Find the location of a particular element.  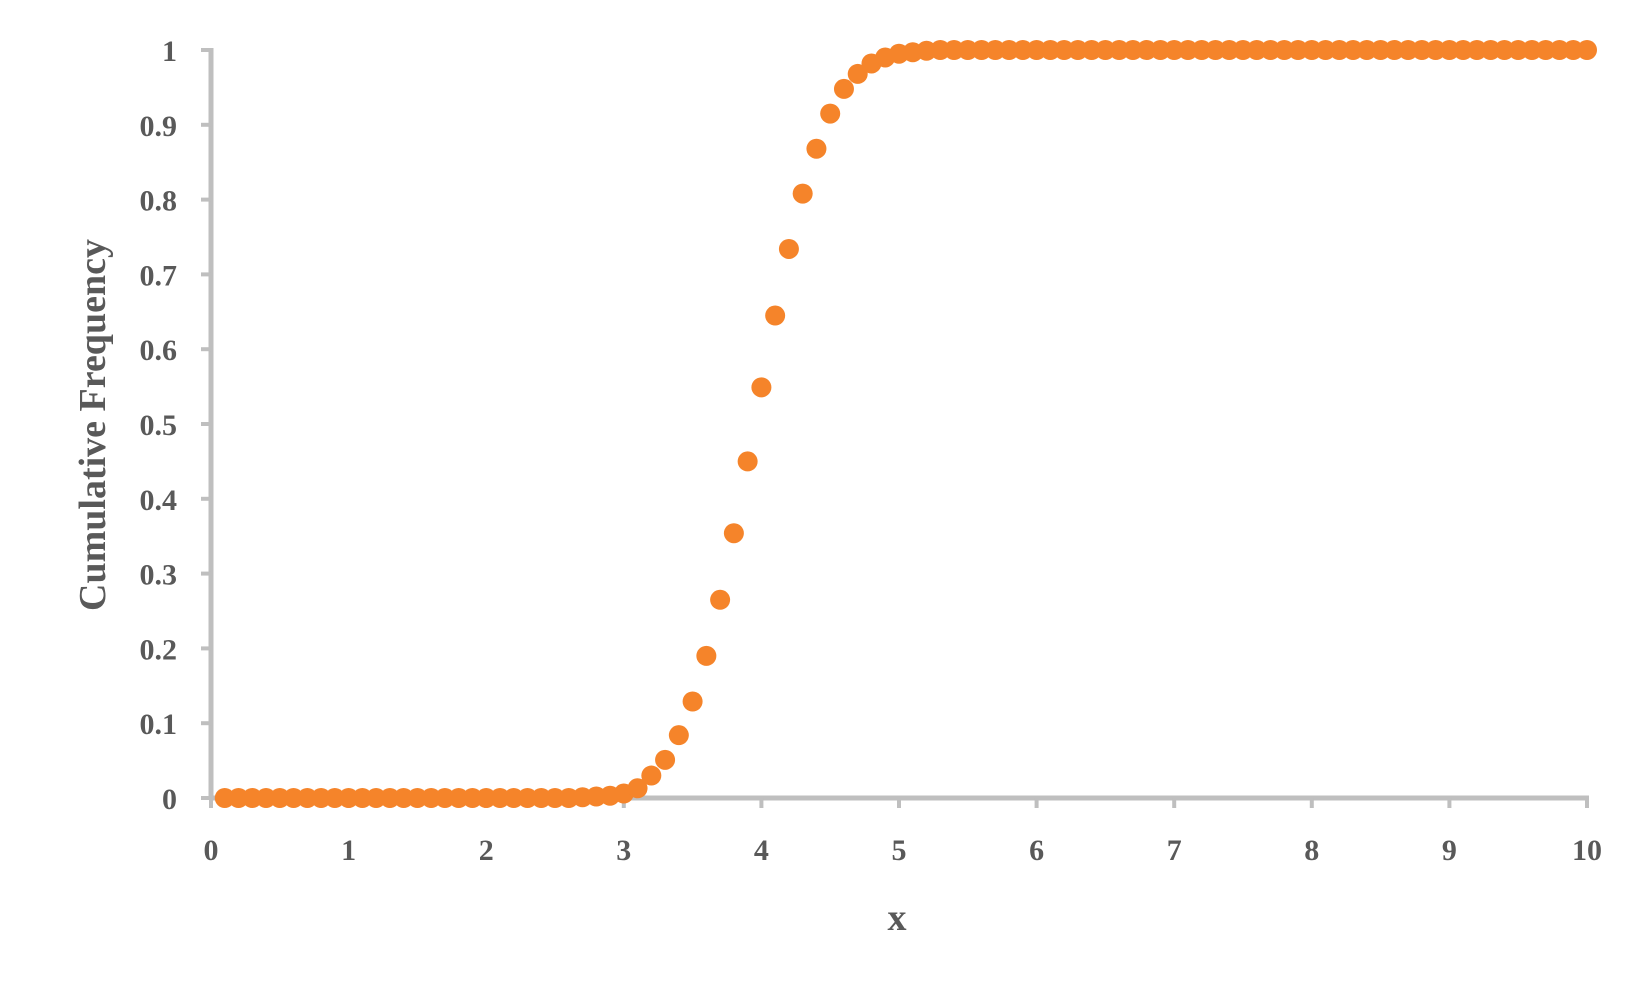

x-tick-label: 6 is located at coordinates (1036, 850).